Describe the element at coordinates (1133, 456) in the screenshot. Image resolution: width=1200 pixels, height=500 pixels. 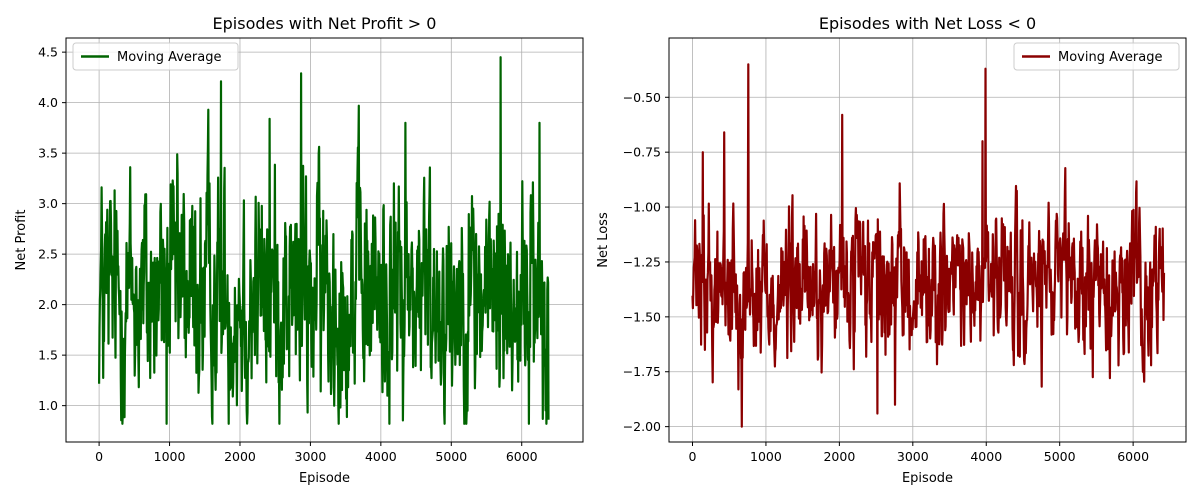
I see `loss-x-tick-label: 6000` at that location.